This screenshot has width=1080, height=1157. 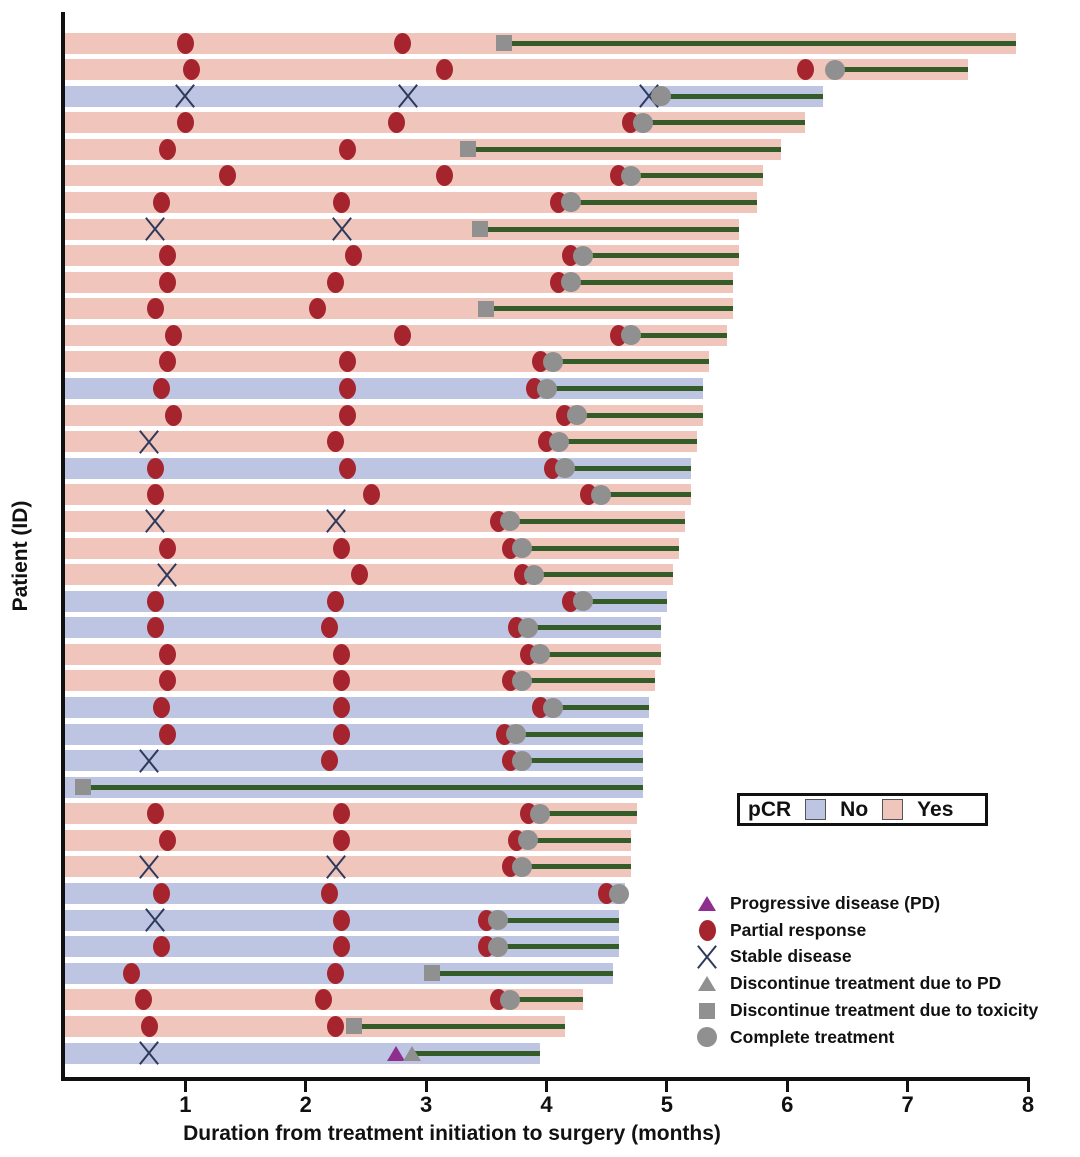 What do you see at coordinates (862, 809) in the screenshot?
I see `pcr-legend: pCR No Yes` at bounding box center [862, 809].